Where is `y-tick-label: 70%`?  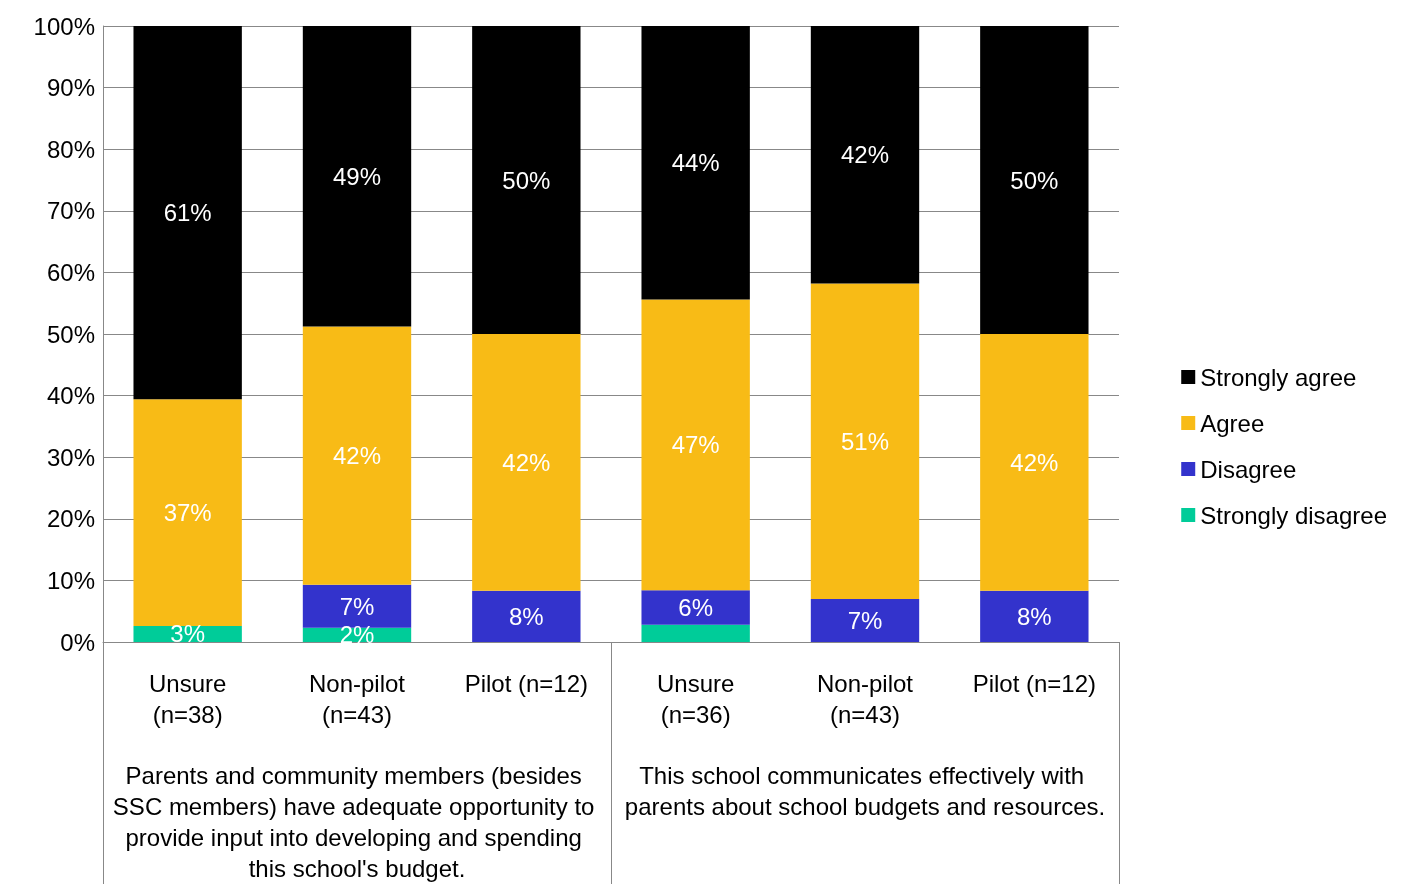 y-tick-label: 70% is located at coordinates (70, 211).